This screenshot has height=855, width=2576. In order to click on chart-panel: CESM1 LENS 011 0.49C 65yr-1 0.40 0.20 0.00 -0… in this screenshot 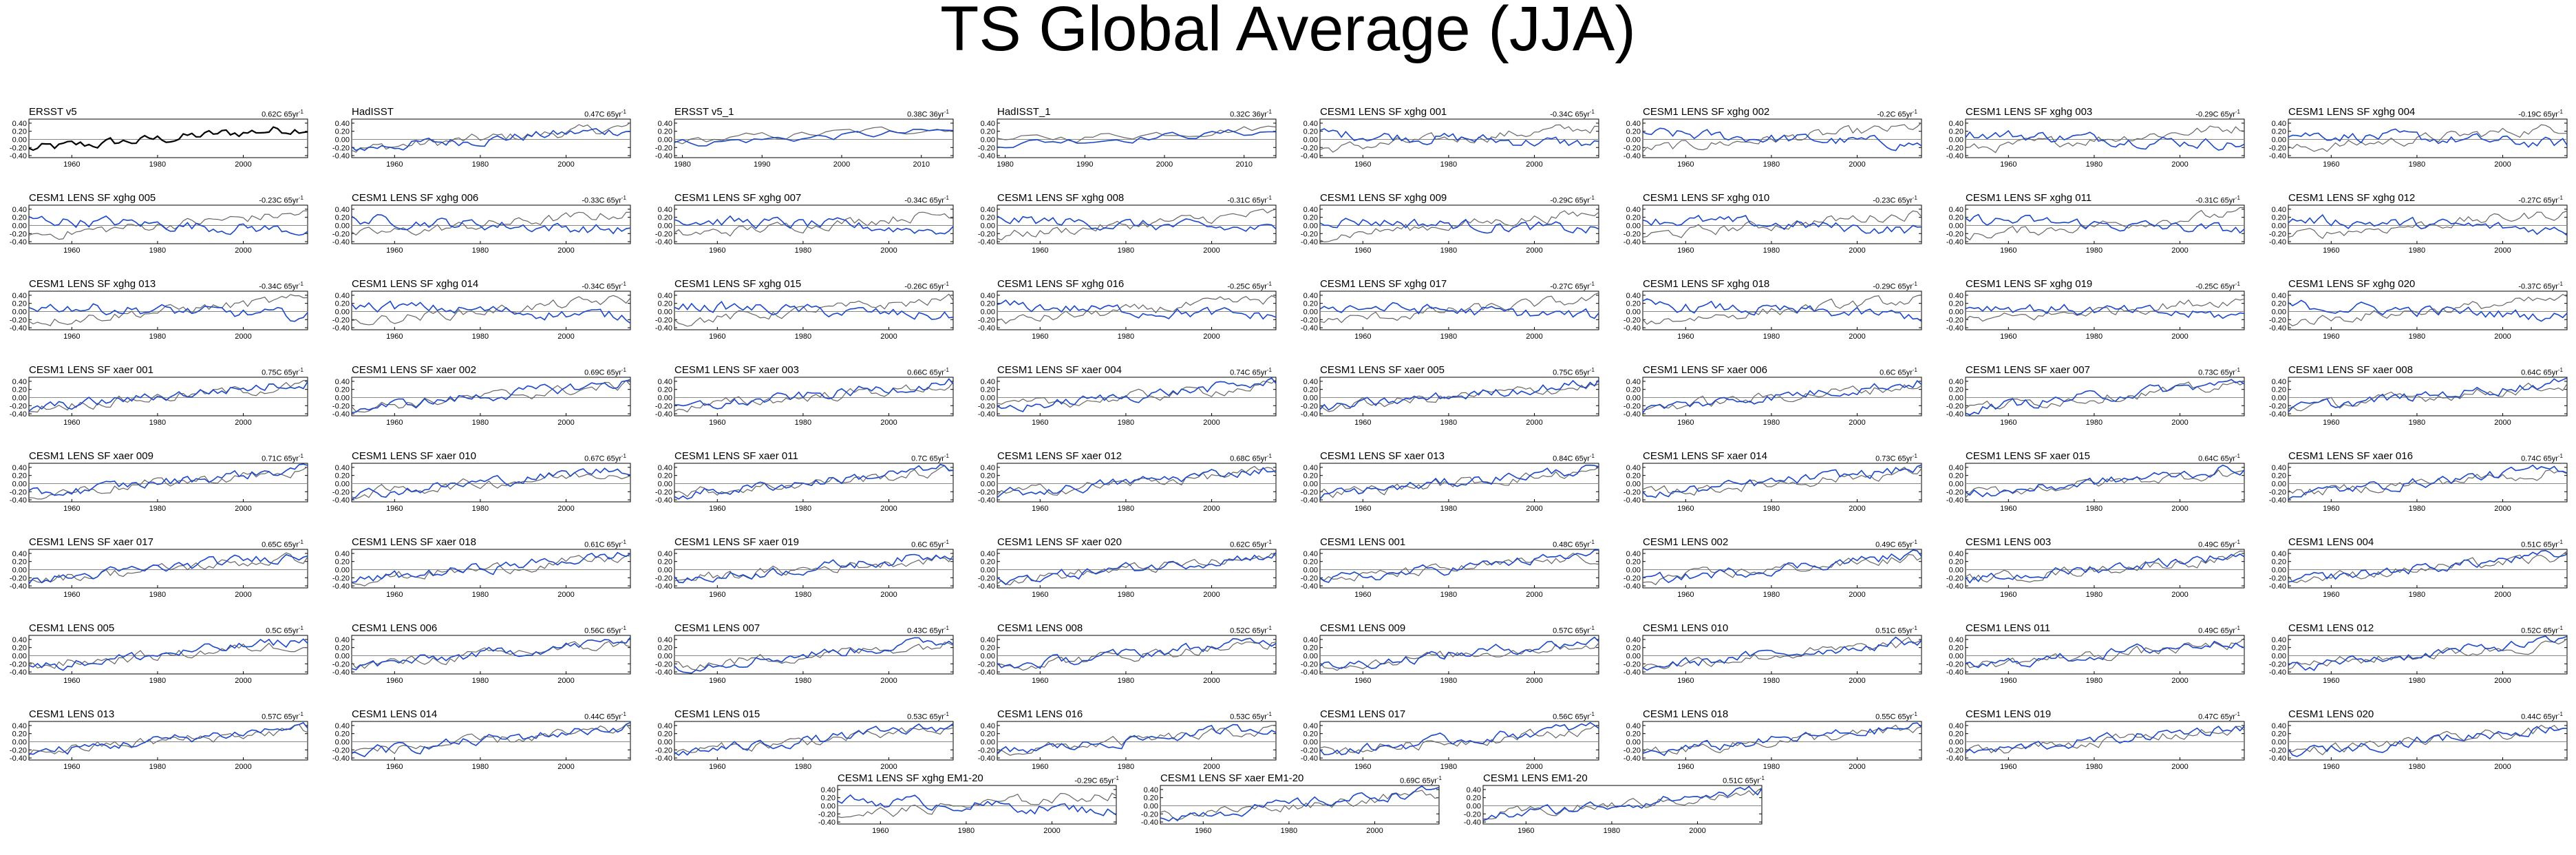, I will do `click(2095, 654)`.